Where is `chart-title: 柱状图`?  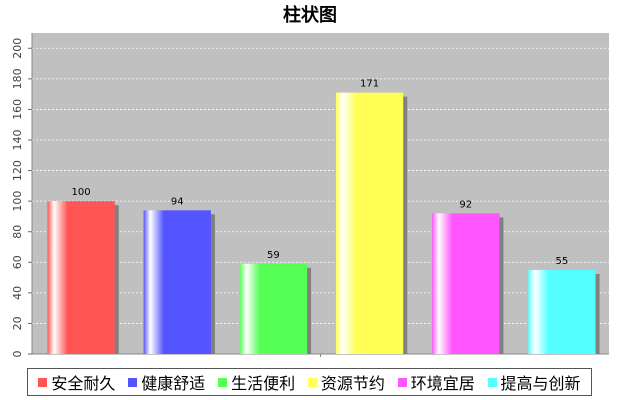 chart-title: 柱状图 is located at coordinates (310, 15).